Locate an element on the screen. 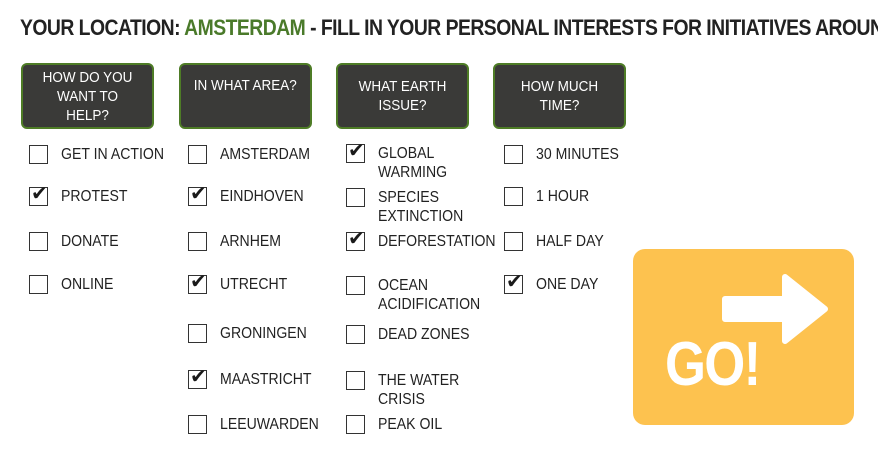 The width and height of the screenshot is (878, 453). option-protest: ✔ PROTEST is located at coordinates (78, 194).